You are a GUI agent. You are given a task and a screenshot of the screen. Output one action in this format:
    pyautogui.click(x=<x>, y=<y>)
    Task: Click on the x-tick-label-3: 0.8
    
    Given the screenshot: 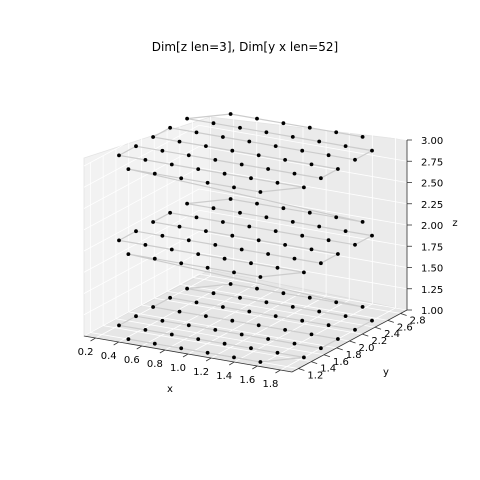 What is the action you would take?
    pyautogui.click(x=155, y=364)
    